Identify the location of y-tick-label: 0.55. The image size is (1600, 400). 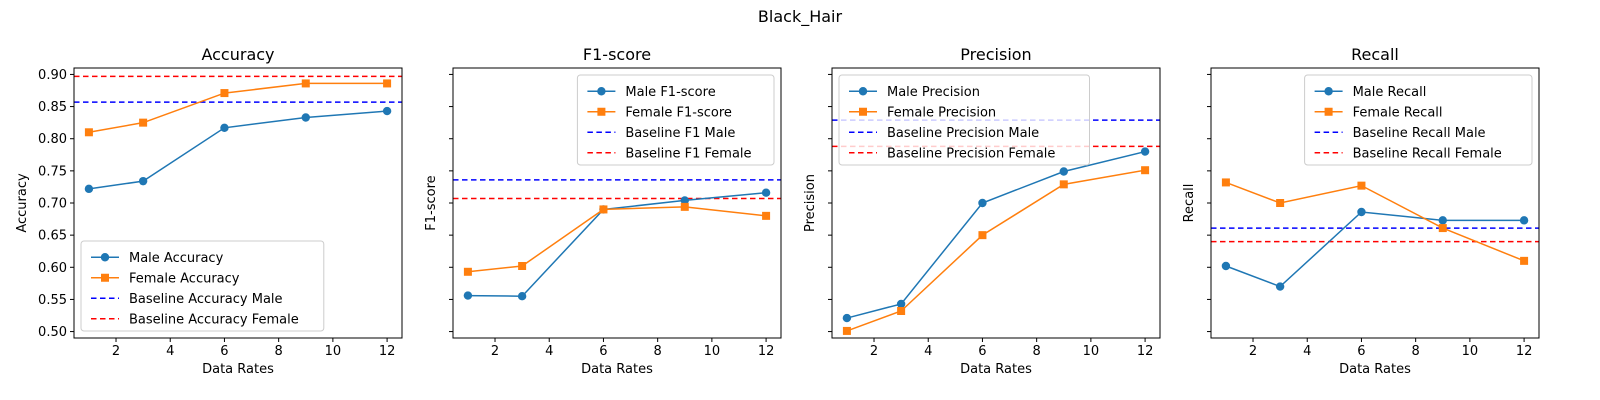
(52, 300).